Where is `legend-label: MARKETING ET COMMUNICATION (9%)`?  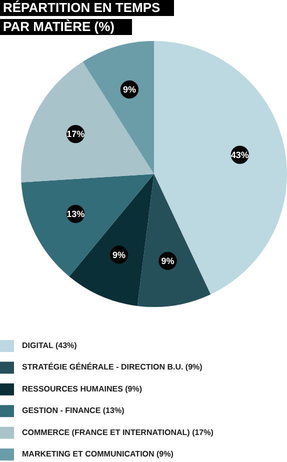 legend-label: MARKETING ET COMMUNICATION (9%) is located at coordinates (98, 454).